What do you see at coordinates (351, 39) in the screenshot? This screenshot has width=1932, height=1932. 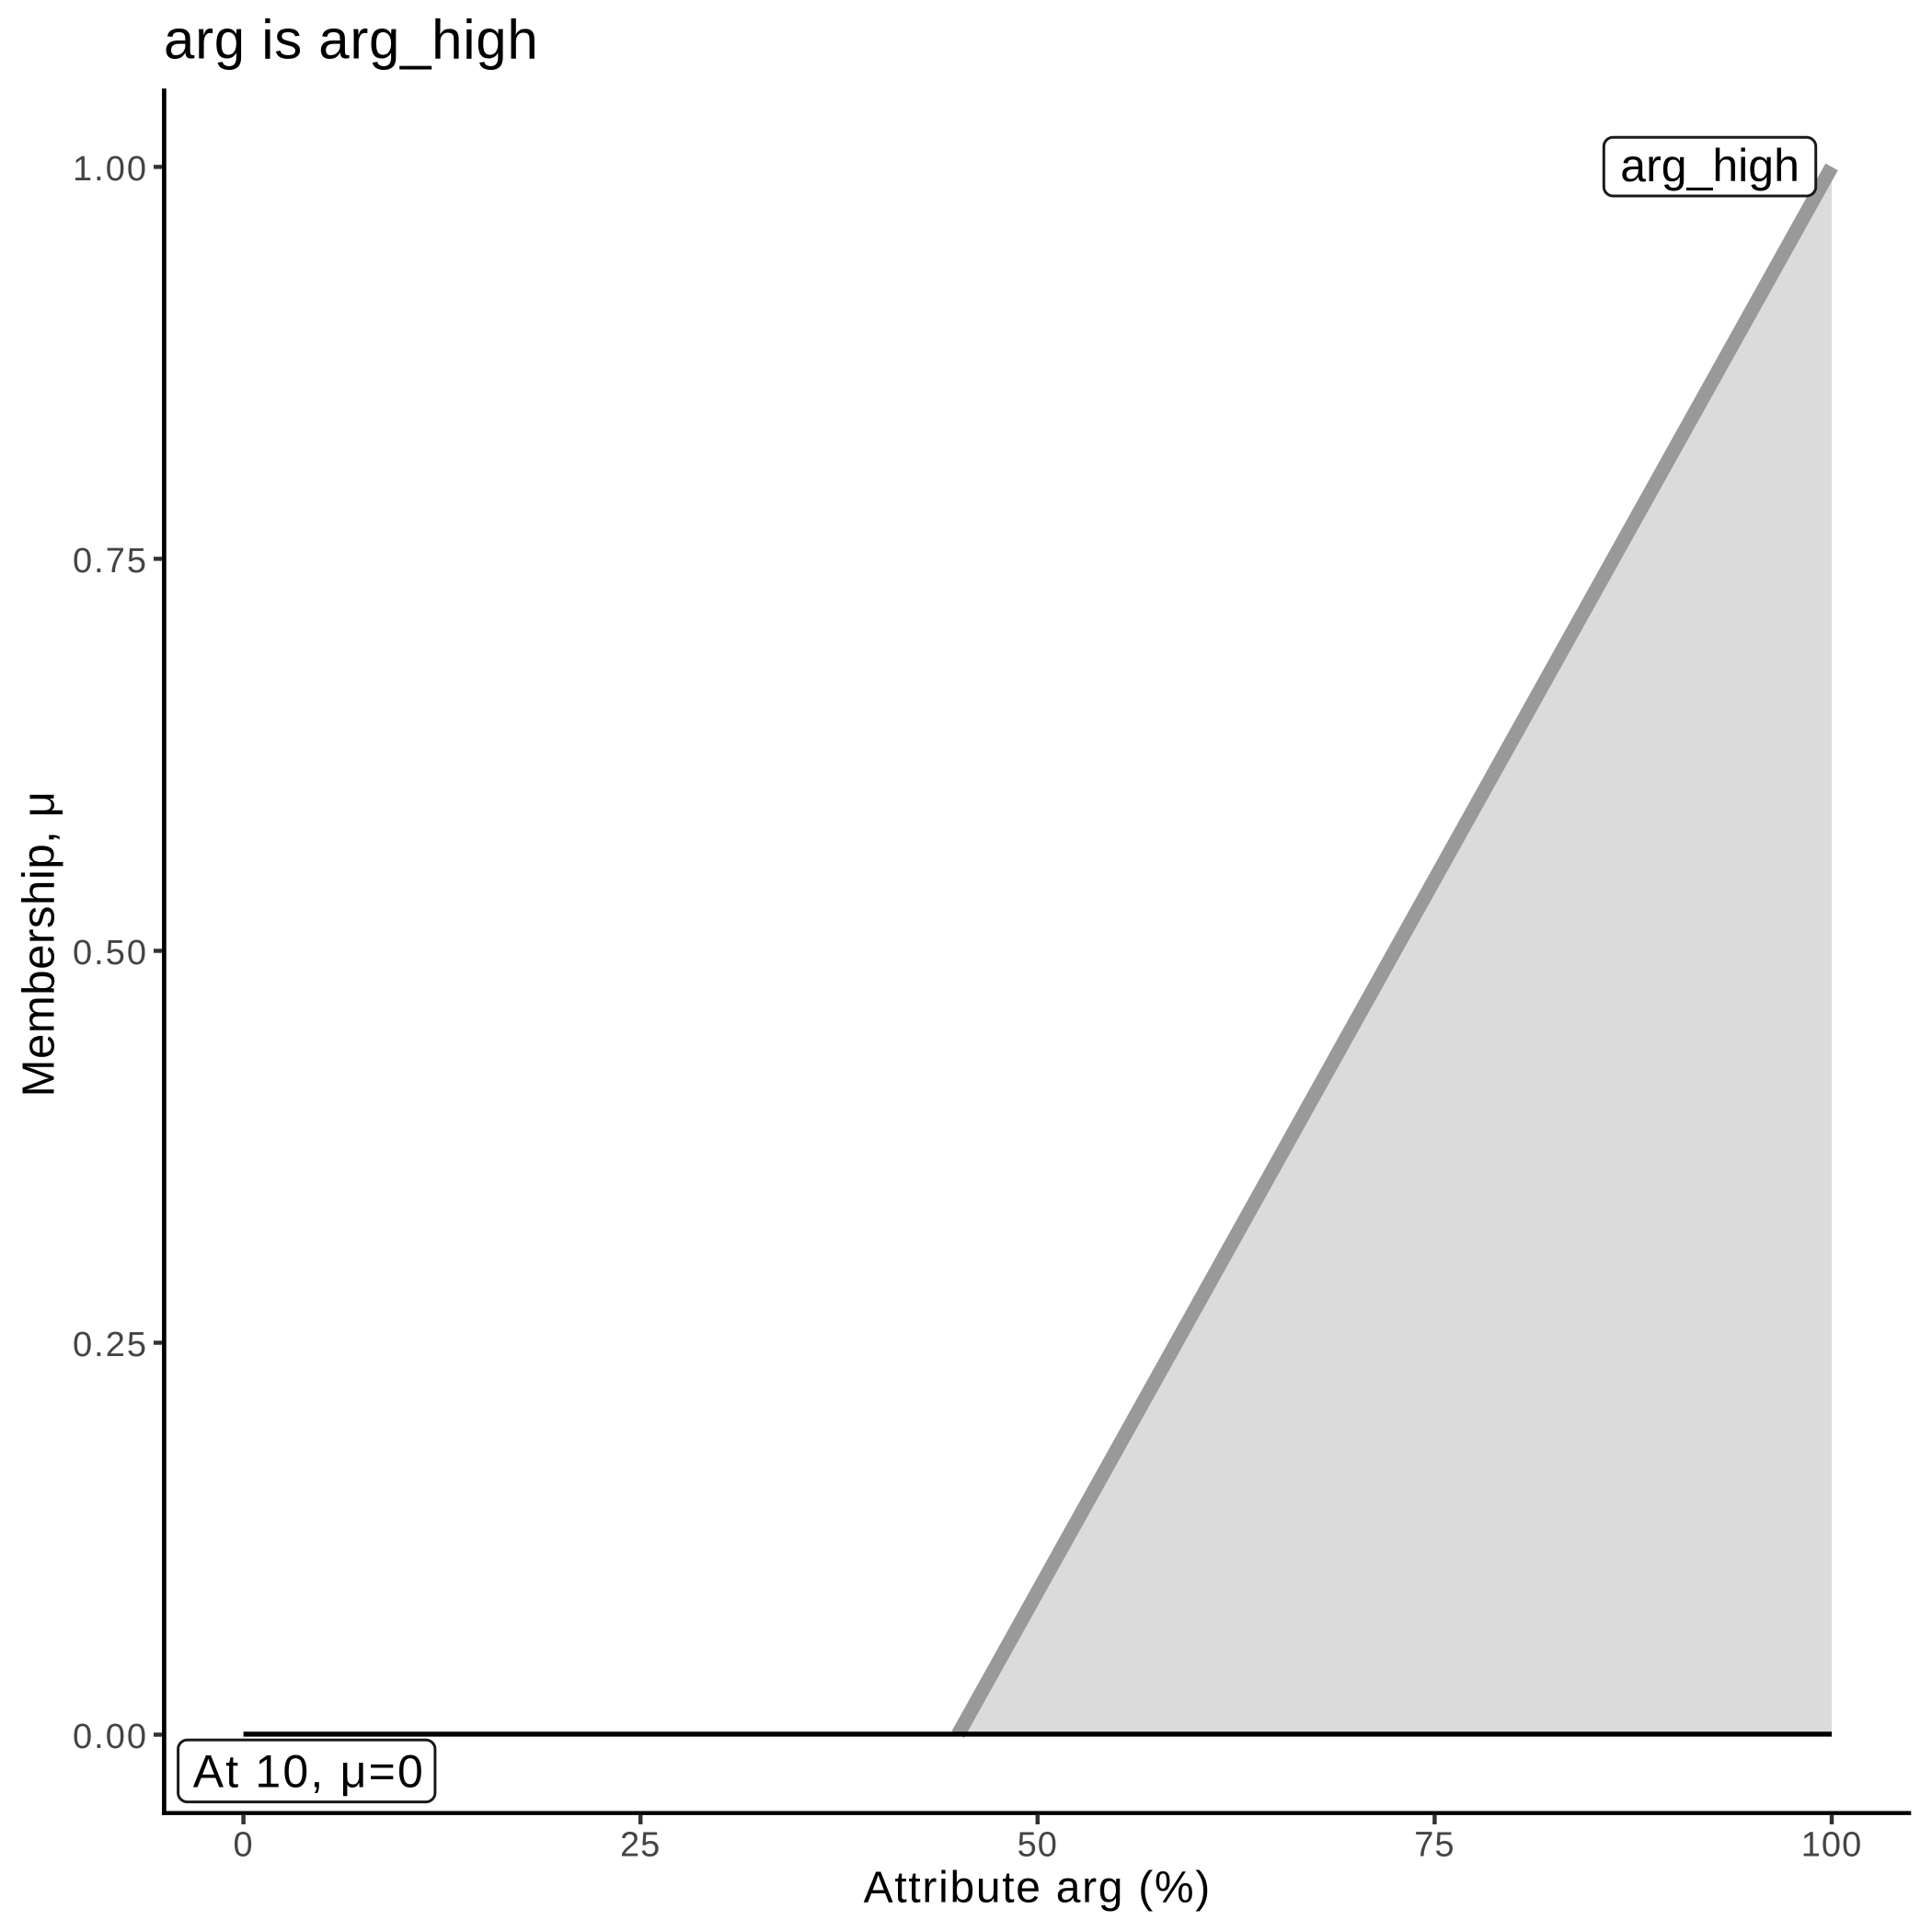 I see `svg-text: arg is arg_high` at bounding box center [351, 39].